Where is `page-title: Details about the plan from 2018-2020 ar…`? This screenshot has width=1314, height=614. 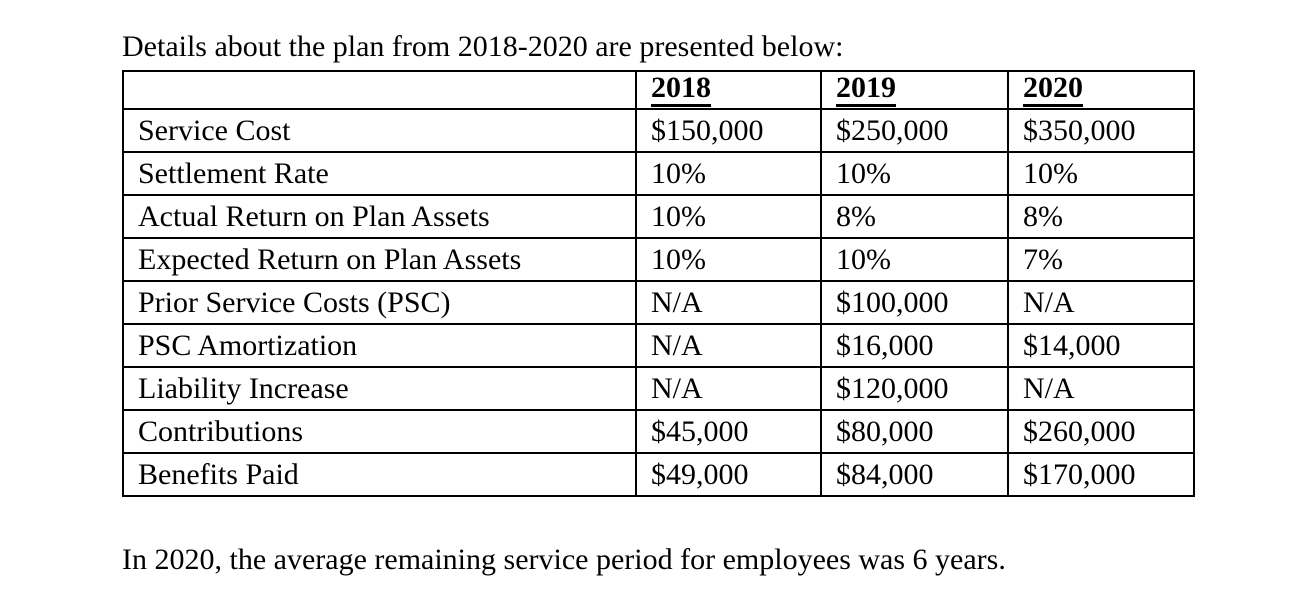
page-title: Details about the plan from 2018-2020 ar… is located at coordinates (483, 46).